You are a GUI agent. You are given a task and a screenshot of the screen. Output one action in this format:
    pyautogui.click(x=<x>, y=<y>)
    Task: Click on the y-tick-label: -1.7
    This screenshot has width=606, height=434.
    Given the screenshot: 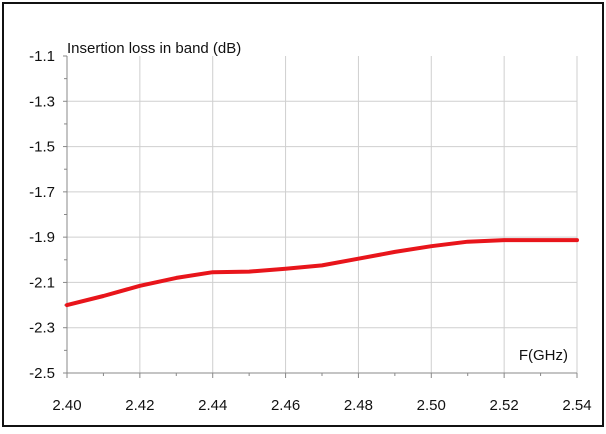 What is the action you would take?
    pyautogui.click(x=42, y=192)
    